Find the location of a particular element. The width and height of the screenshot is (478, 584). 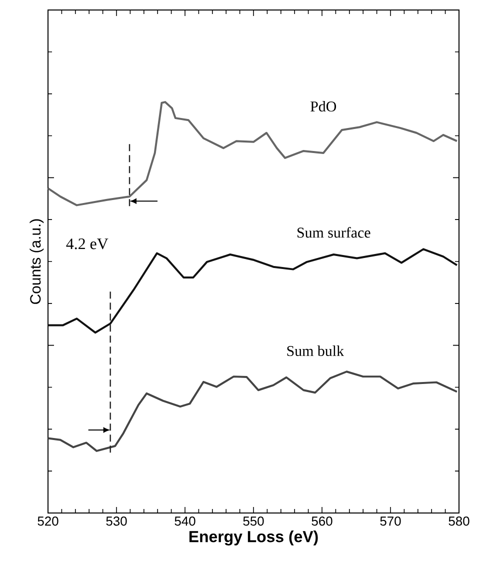

y-axis-title: Counts (a.u.) is located at coordinates (37, 261).